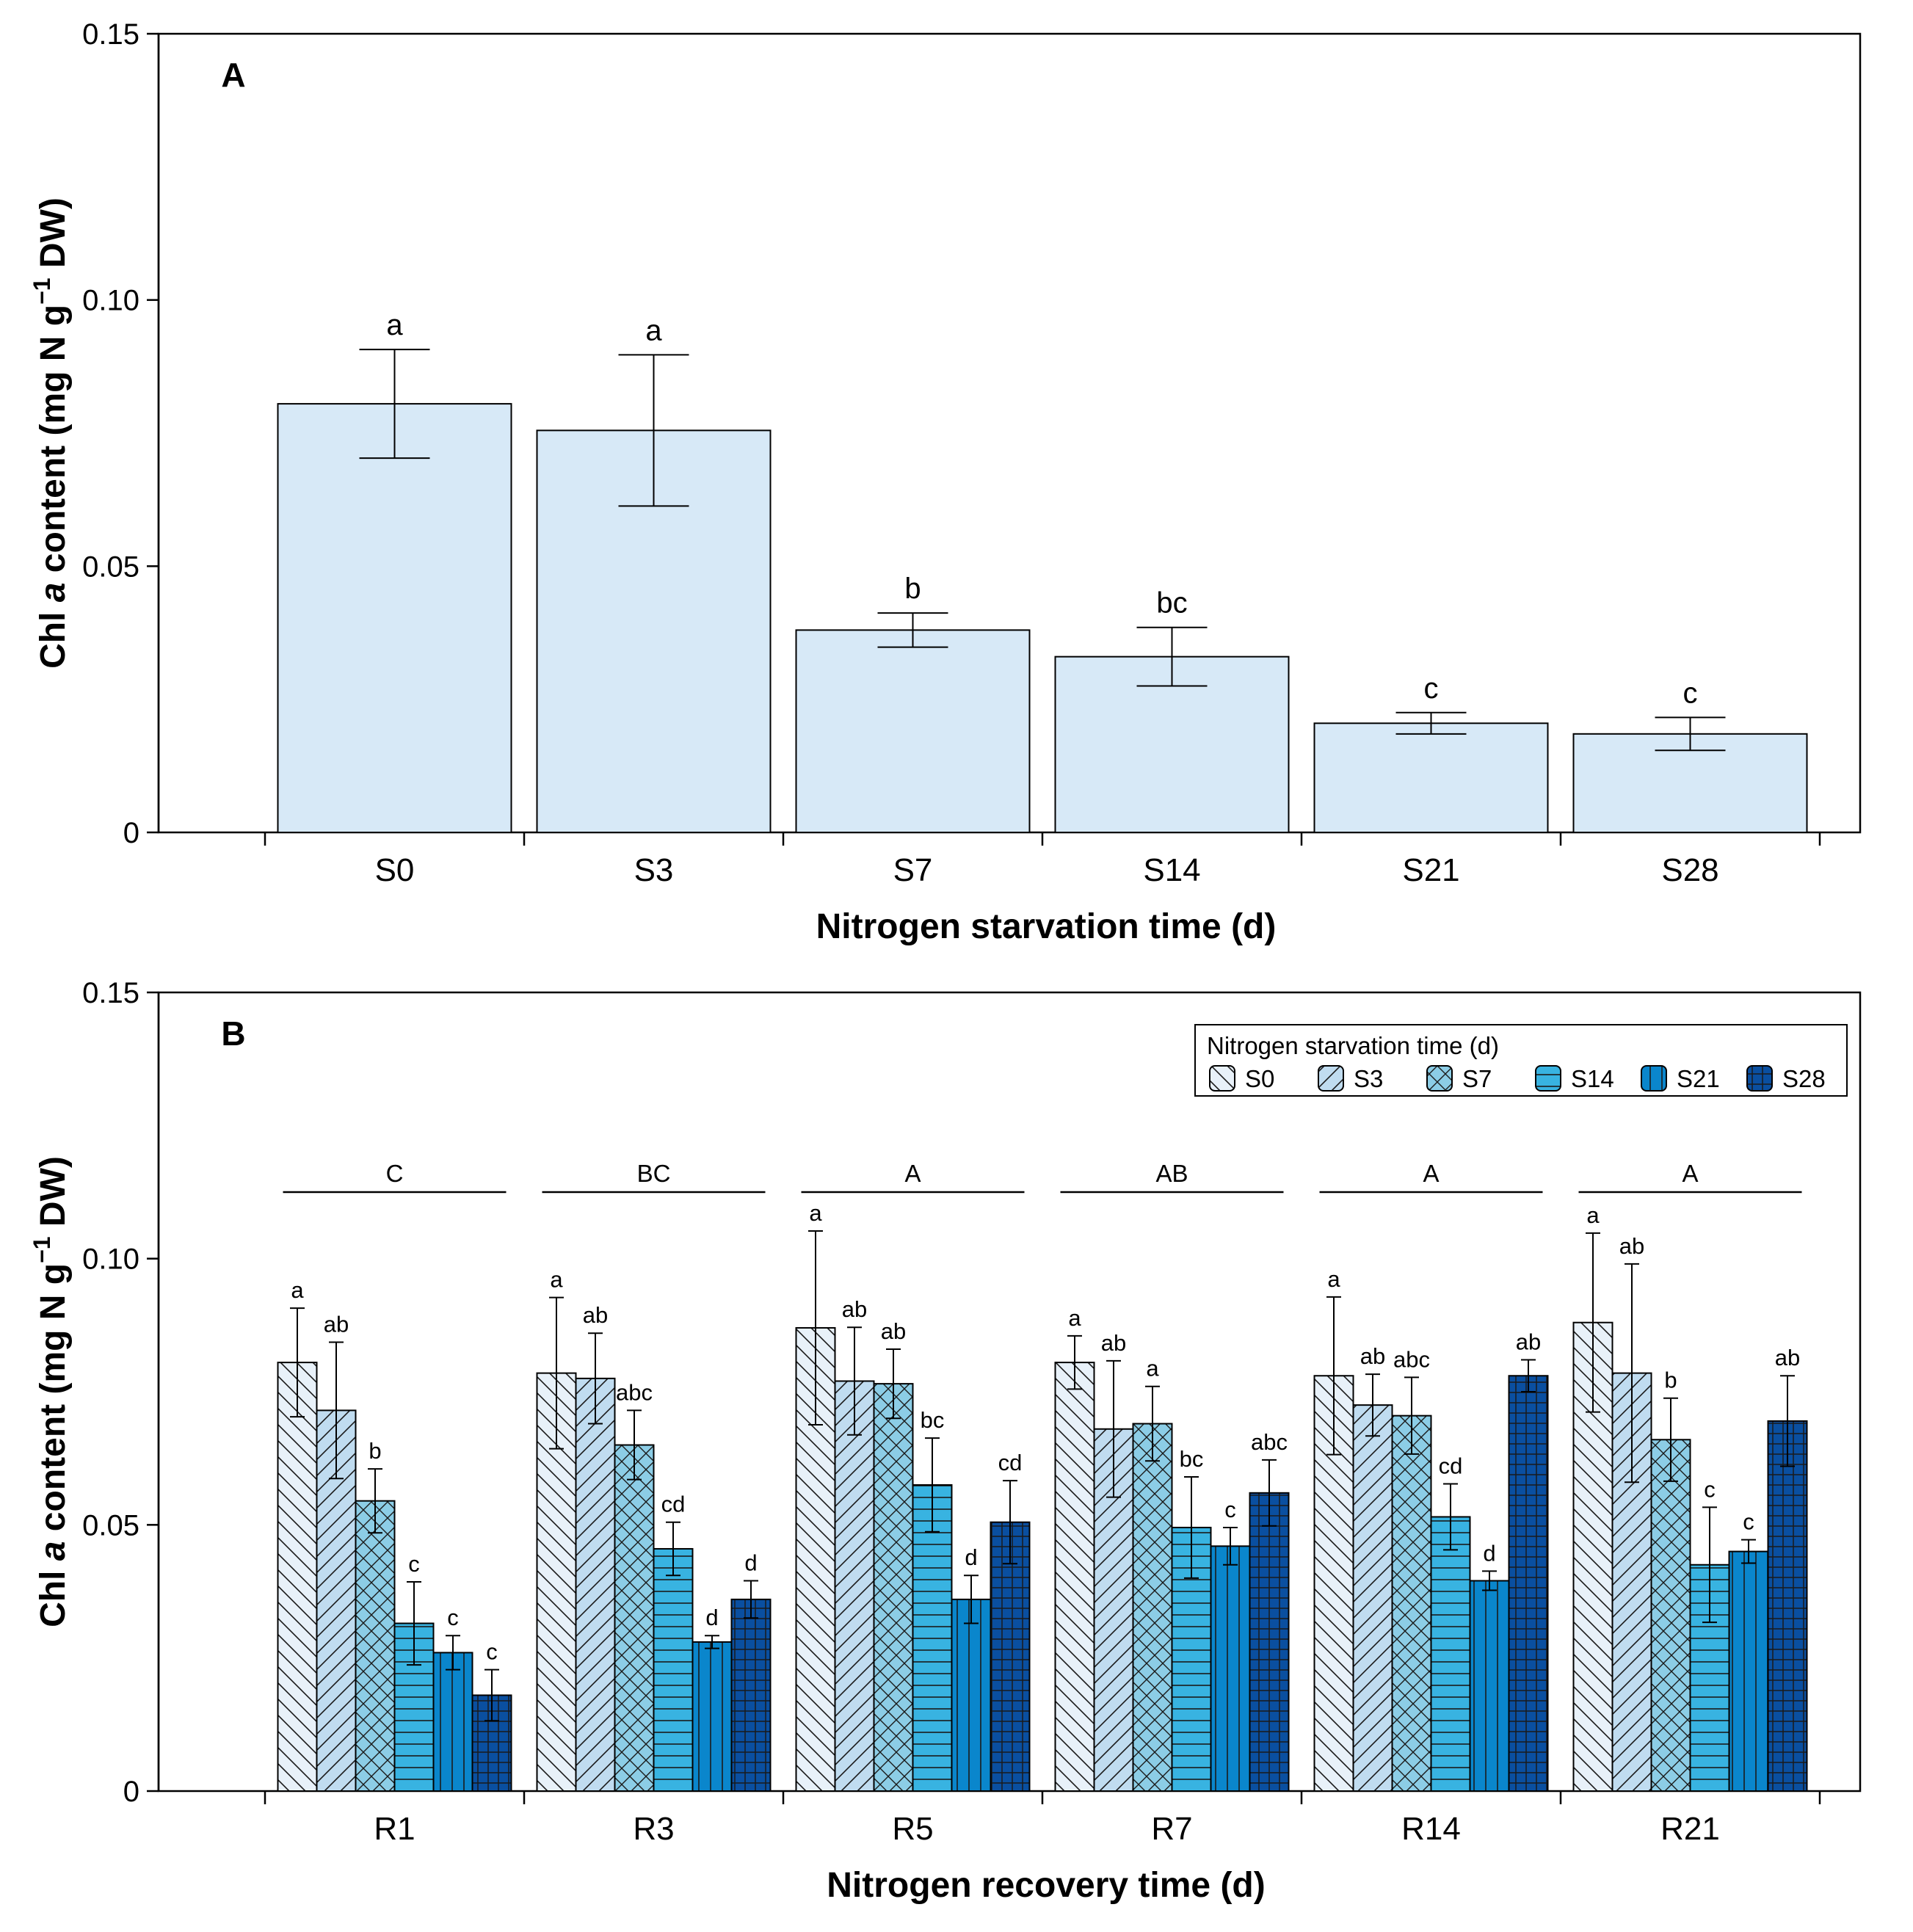 The height and width of the screenshot is (1932, 1913). I want to click on panel-letter: B, so click(233, 1033).